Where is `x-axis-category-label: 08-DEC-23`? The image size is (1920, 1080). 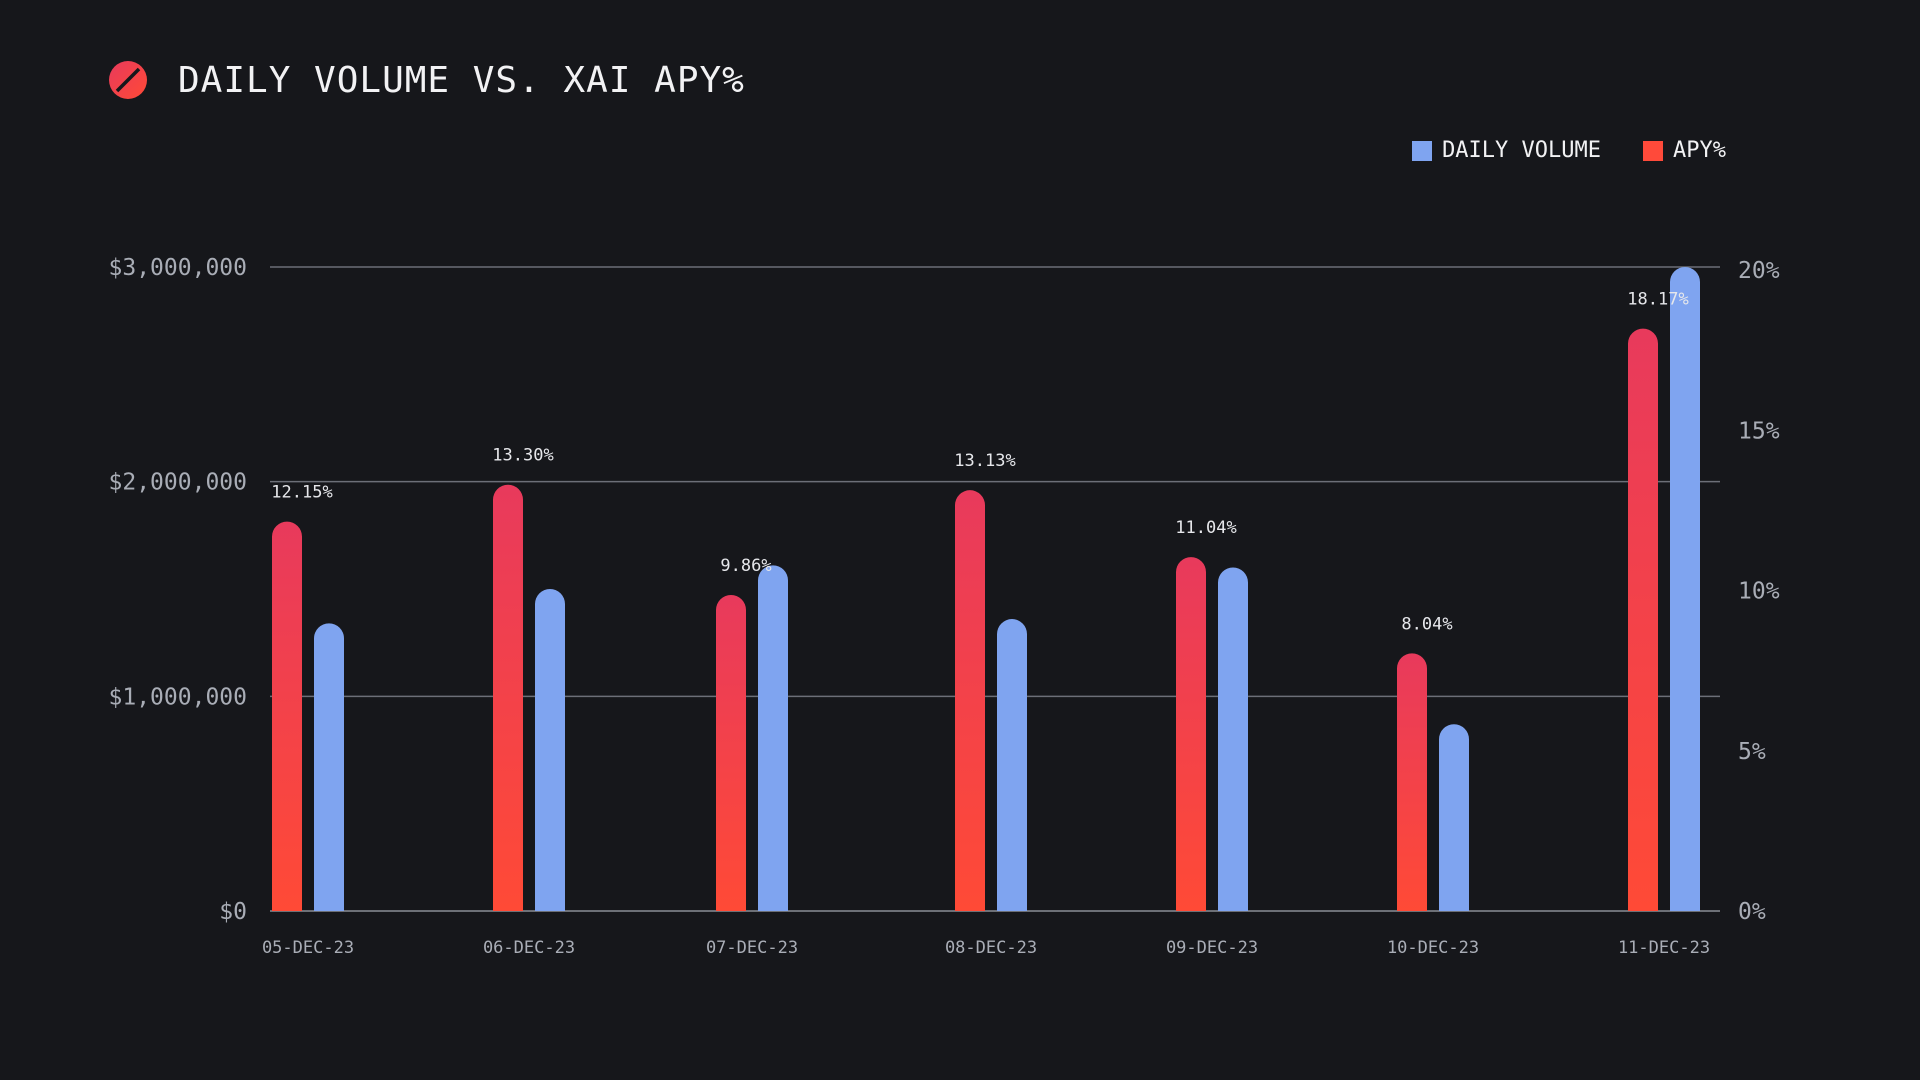
x-axis-category-label: 08-DEC-23 is located at coordinates (991, 948).